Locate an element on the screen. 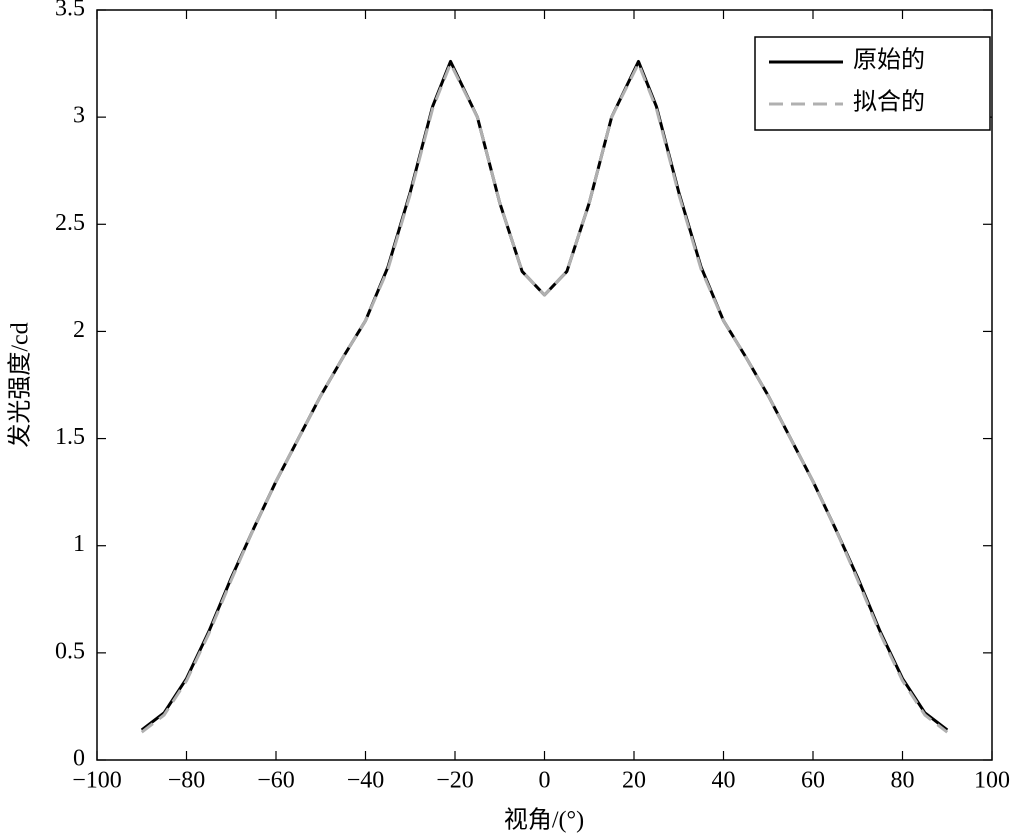 Image resolution: width=1018 pixels, height=836 pixels. y-tick-label: 3.5 is located at coordinates (70, 11).